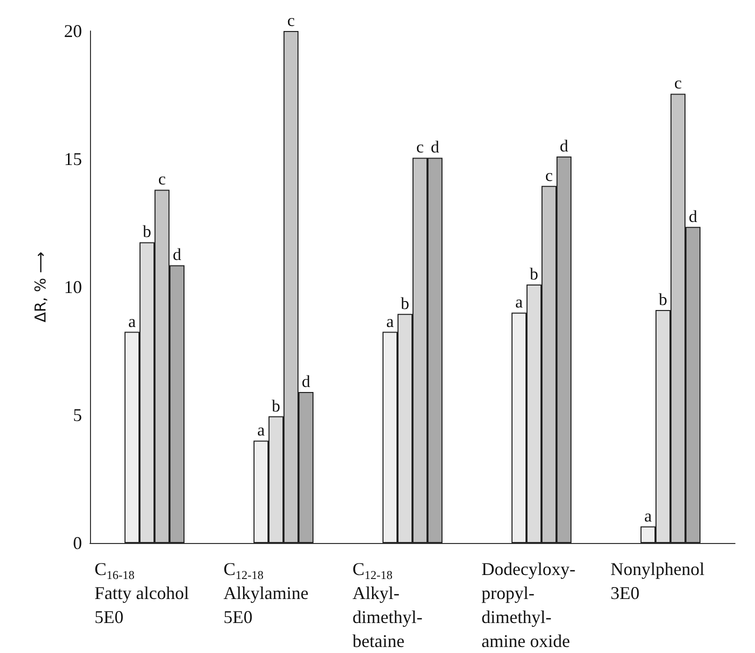  I want to click on y-tick-label: 15, so click(73, 159).